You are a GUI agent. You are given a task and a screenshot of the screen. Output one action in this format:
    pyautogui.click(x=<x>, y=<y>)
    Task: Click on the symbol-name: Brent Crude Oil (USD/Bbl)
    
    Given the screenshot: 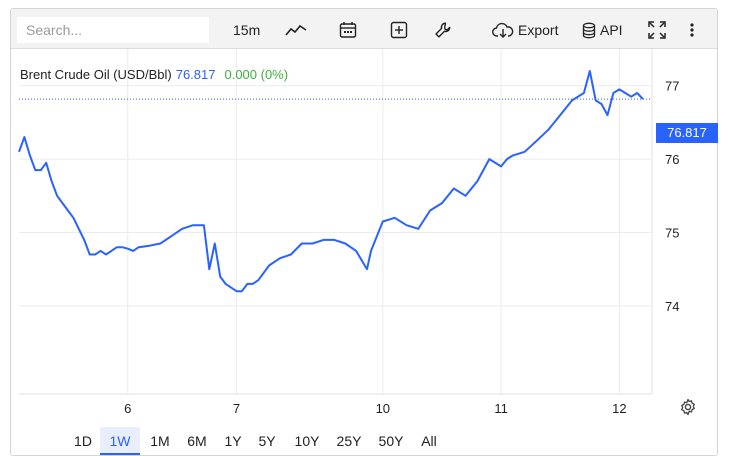 What is the action you would take?
    pyautogui.click(x=96, y=74)
    